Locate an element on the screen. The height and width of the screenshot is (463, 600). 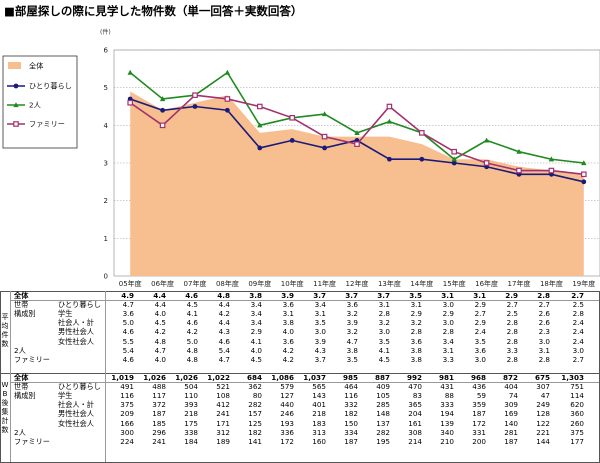
base-cell: 204 is located at coordinates (415, 414).